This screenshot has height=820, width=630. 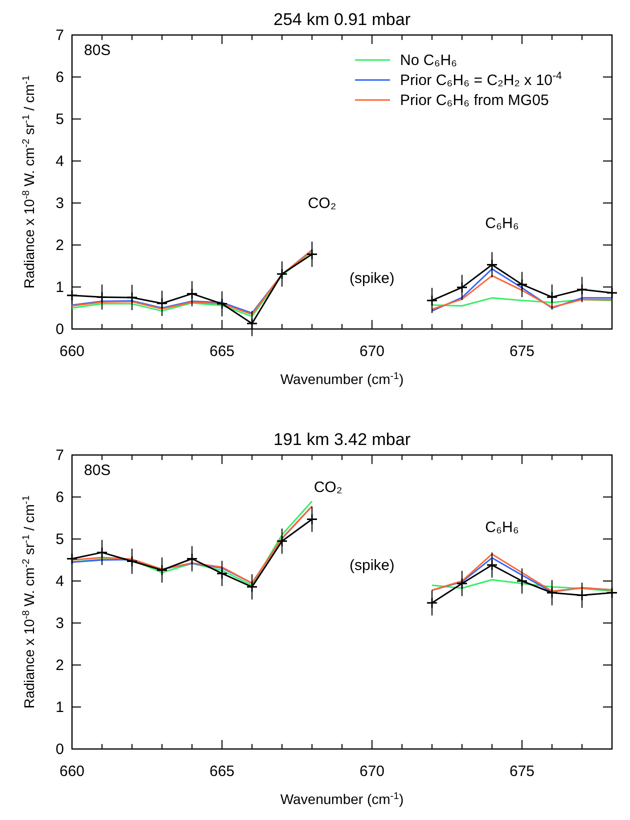 What do you see at coordinates (342, 19) in the screenshot?
I see `chart-title: 254 km 0.91 mbar` at bounding box center [342, 19].